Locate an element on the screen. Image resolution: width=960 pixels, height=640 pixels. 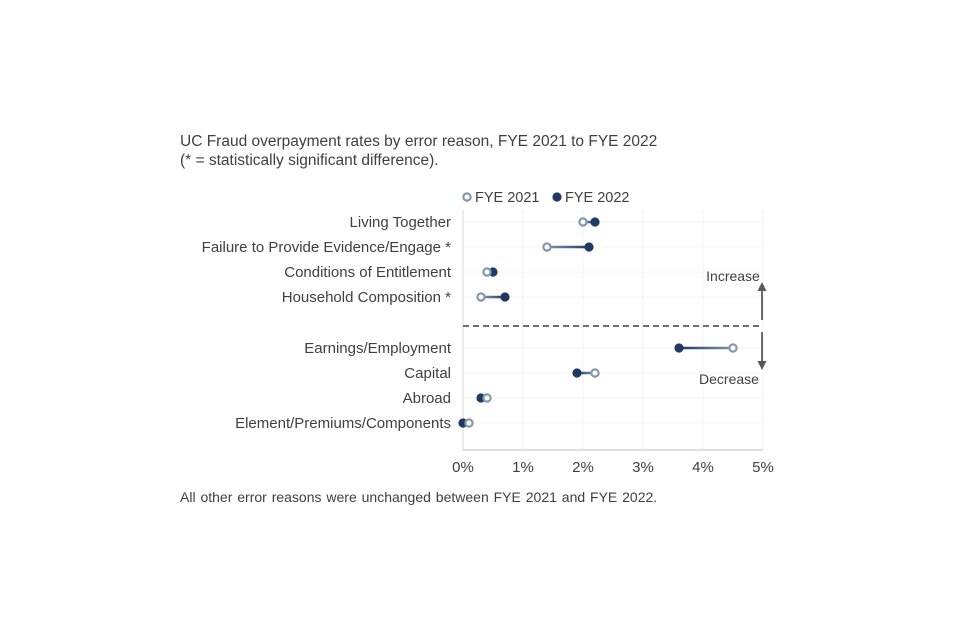
x-tick-label: 2% is located at coordinates (583, 467).